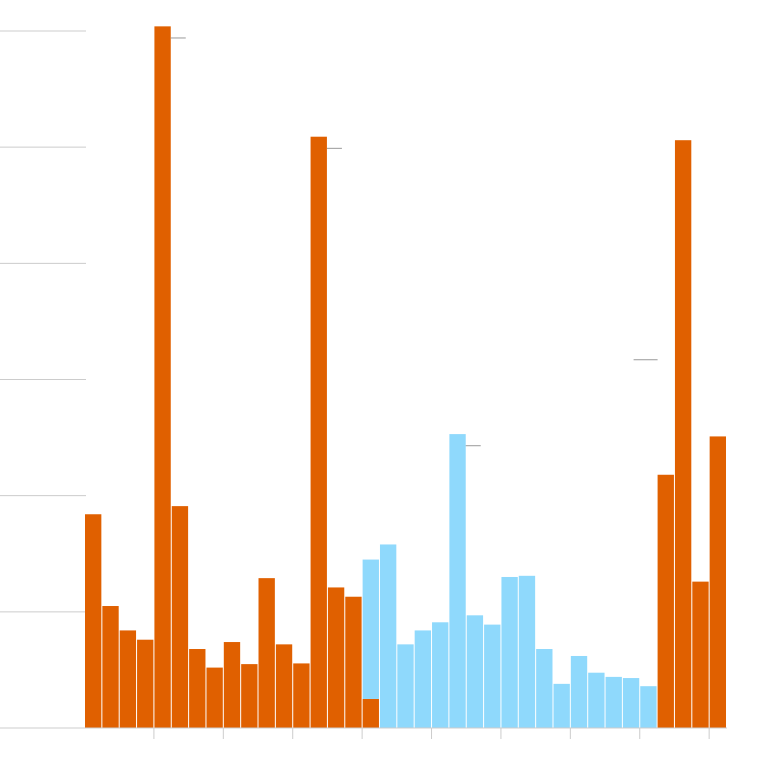 This screenshot has width=760, height=776. Describe the element at coordinates (43, 379) in the screenshot. I see `gridlines` at that location.